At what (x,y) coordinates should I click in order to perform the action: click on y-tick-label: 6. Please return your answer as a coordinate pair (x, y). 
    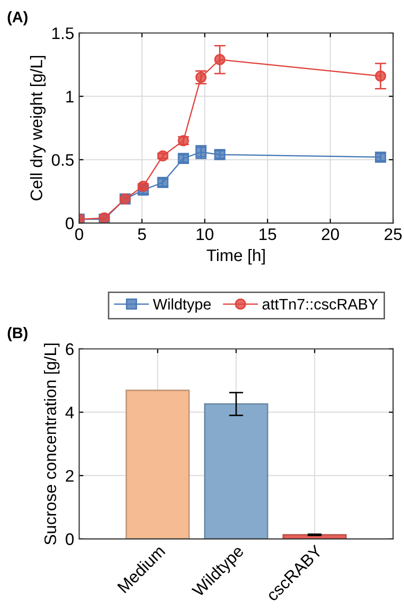
    Looking at the image, I should click on (70, 349).